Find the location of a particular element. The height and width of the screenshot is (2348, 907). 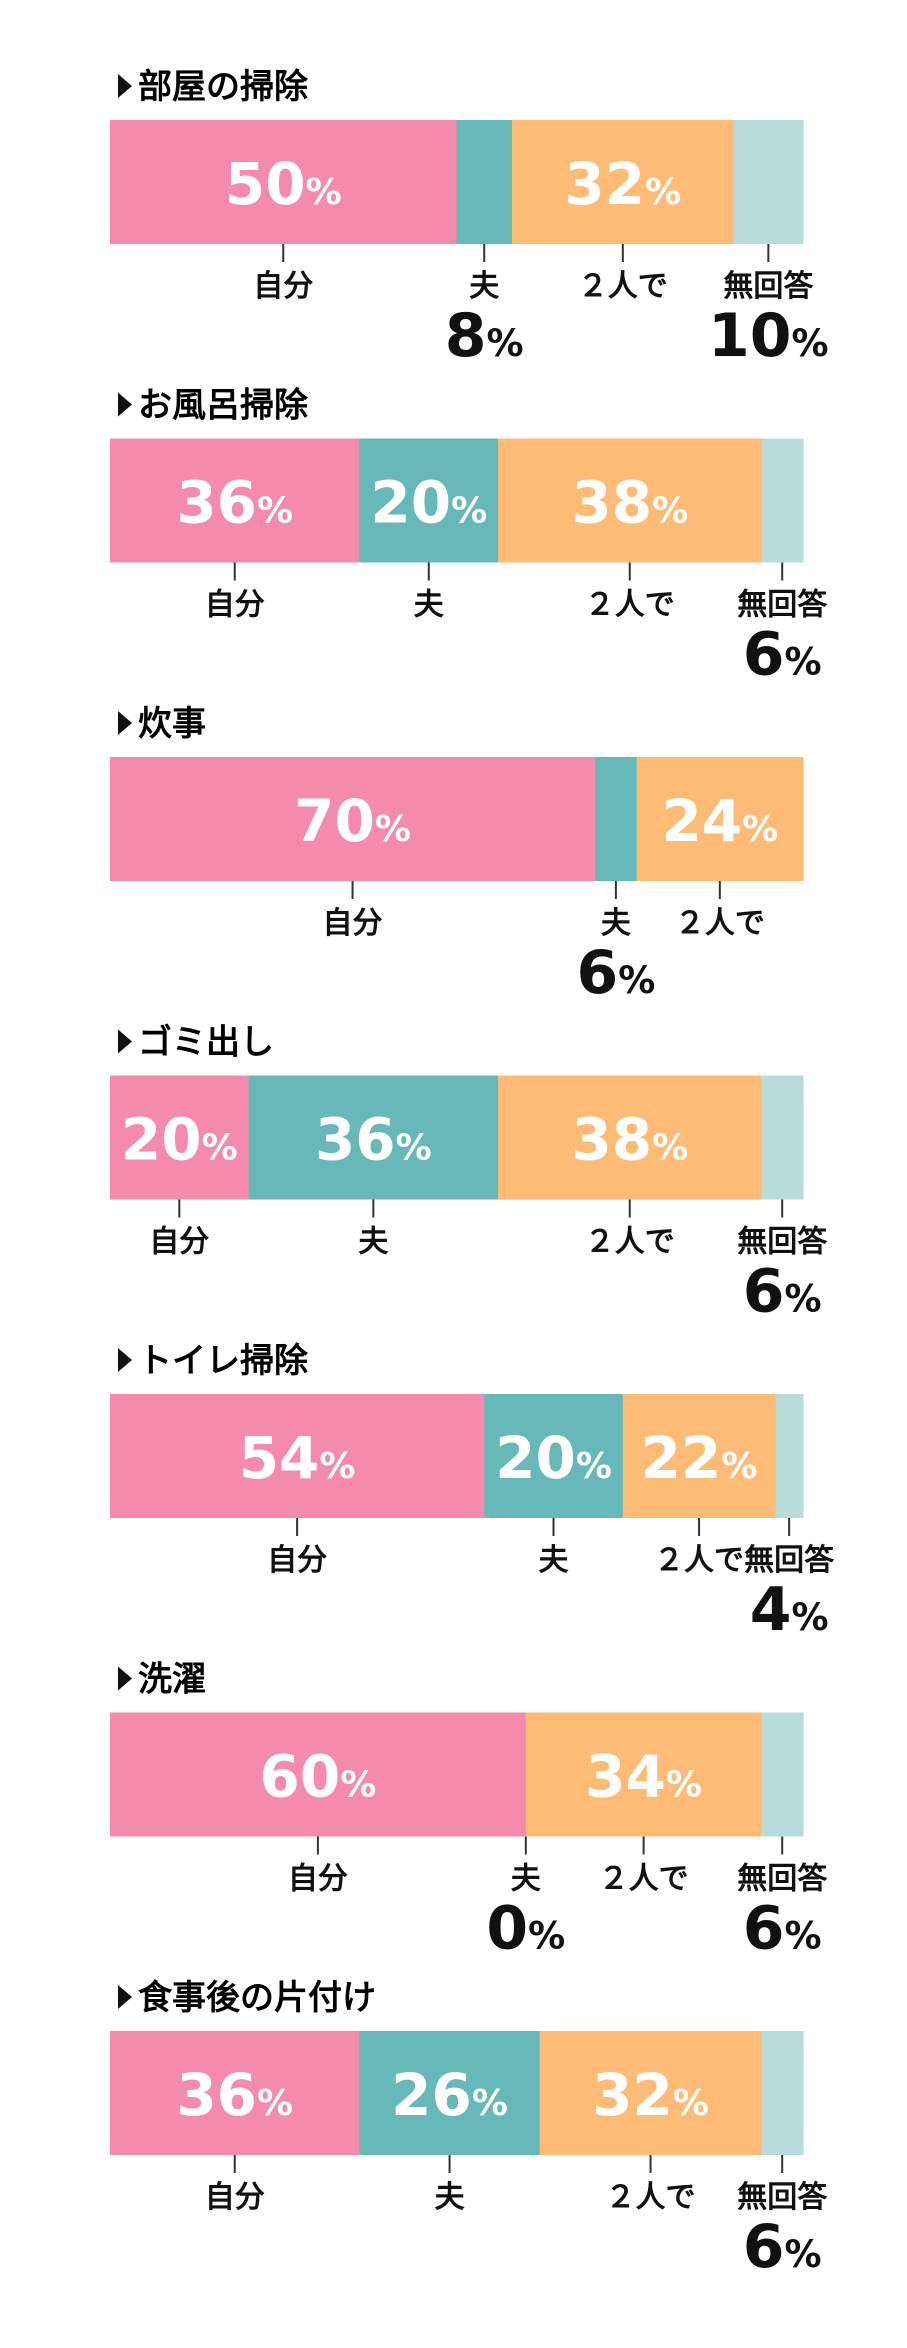

row-2-category-self: 自分 is located at coordinates (235, 605).